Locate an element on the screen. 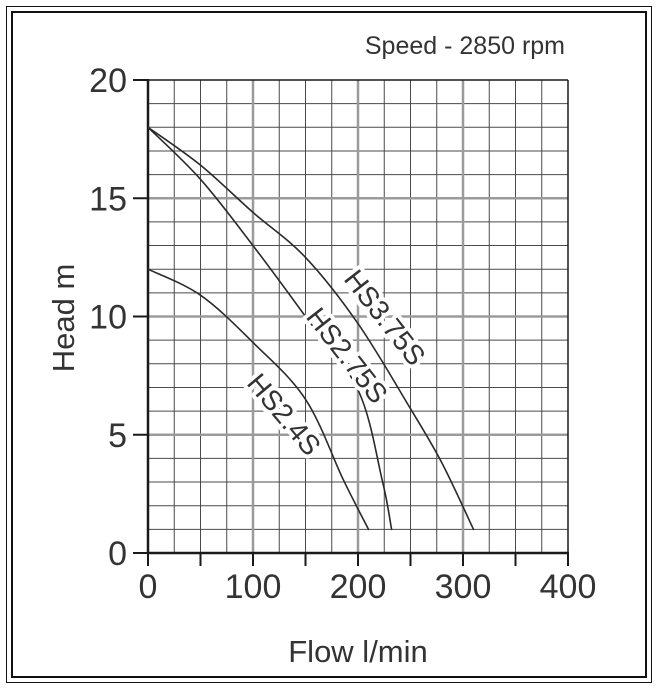 This screenshot has height=689, width=658. y-tick-label: 10 is located at coordinates (108, 318).